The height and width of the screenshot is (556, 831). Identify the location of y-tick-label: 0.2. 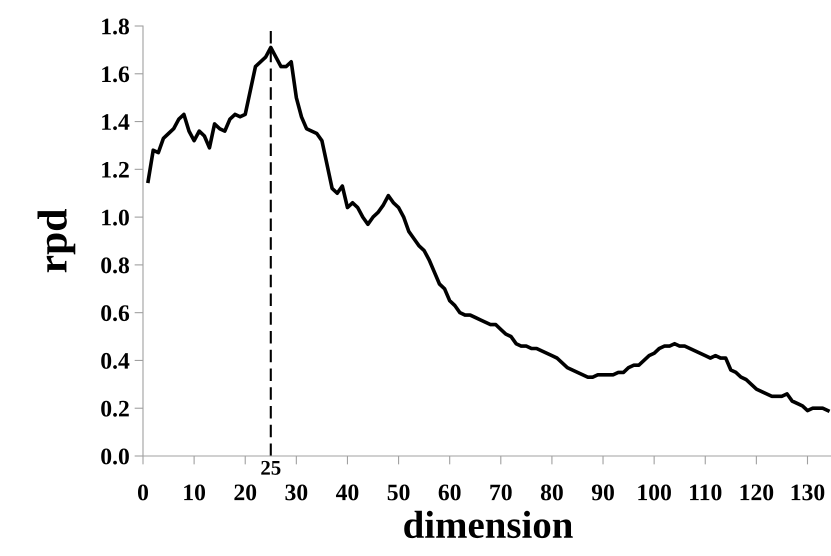
(115, 408).